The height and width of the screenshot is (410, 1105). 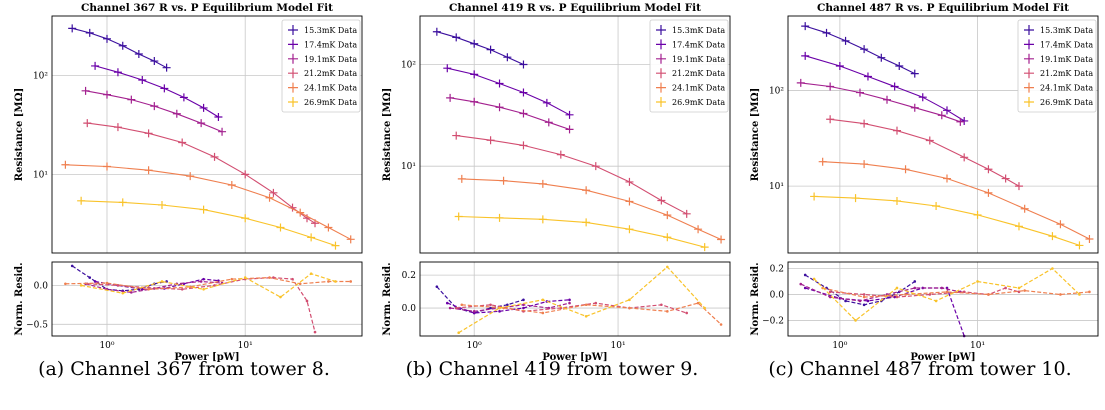 What do you see at coordinates (777, 269) in the screenshot?
I see `resid-tick-label: 0.2` at bounding box center [777, 269].